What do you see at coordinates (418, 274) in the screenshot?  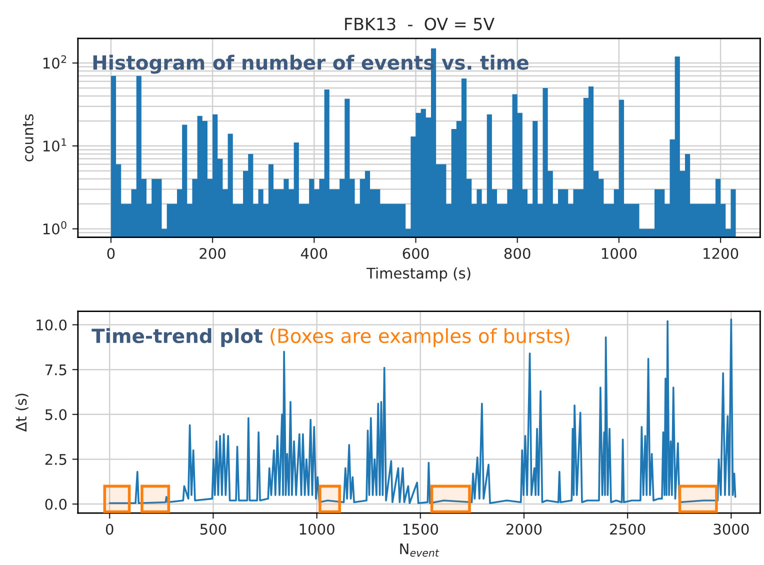 I see `x-axis-title: Timestamp (s)` at bounding box center [418, 274].